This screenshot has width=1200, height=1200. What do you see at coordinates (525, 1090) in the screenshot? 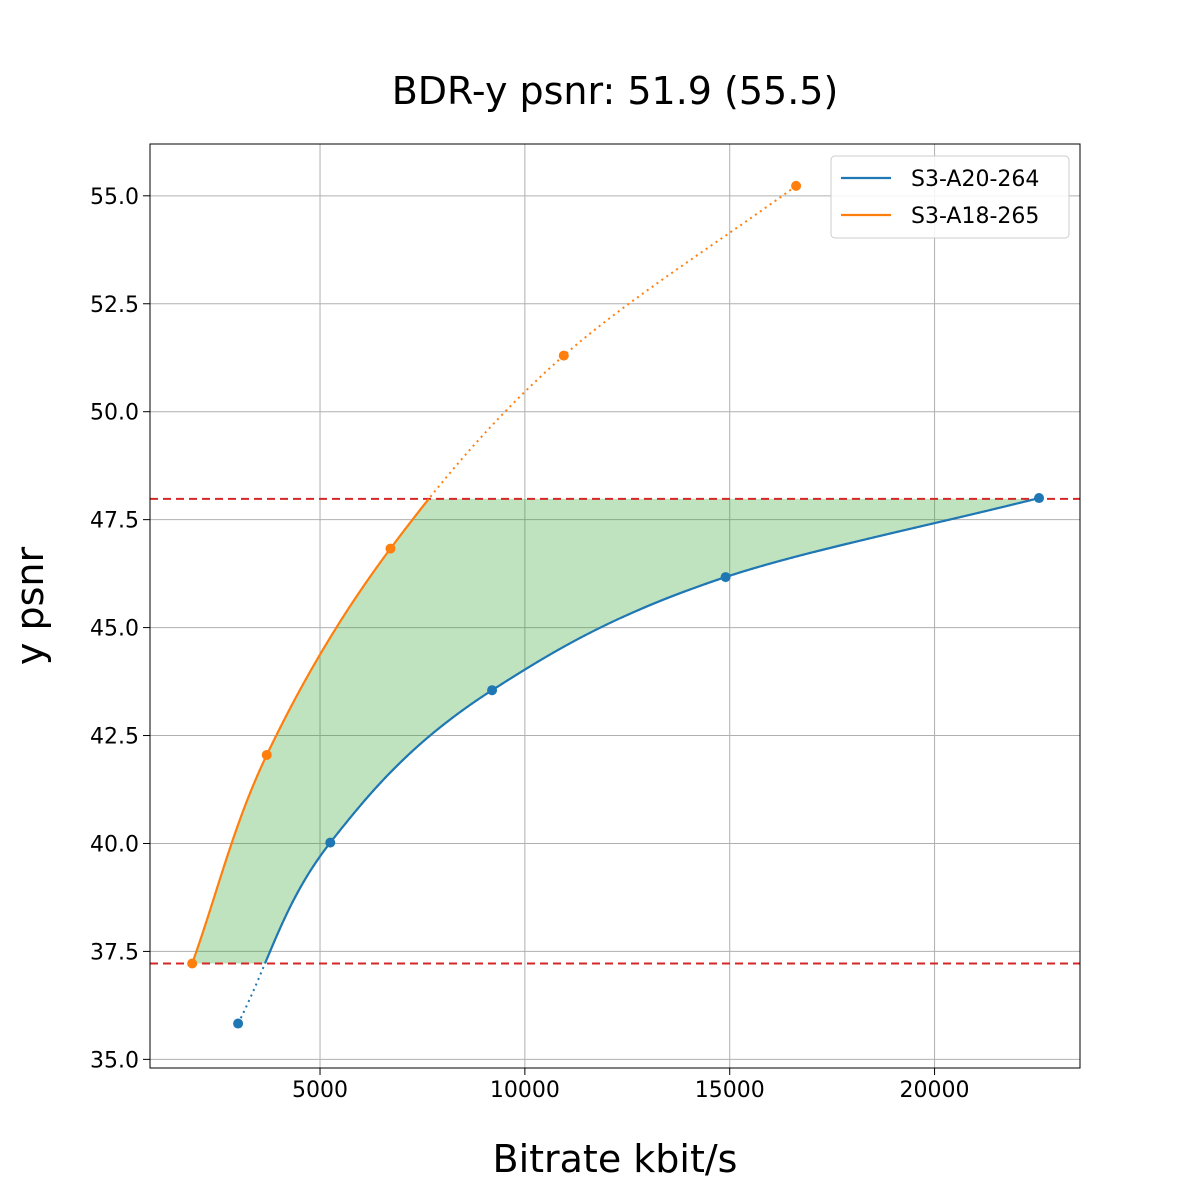
I see `x-tick-label-1: 10000` at bounding box center [525, 1090].